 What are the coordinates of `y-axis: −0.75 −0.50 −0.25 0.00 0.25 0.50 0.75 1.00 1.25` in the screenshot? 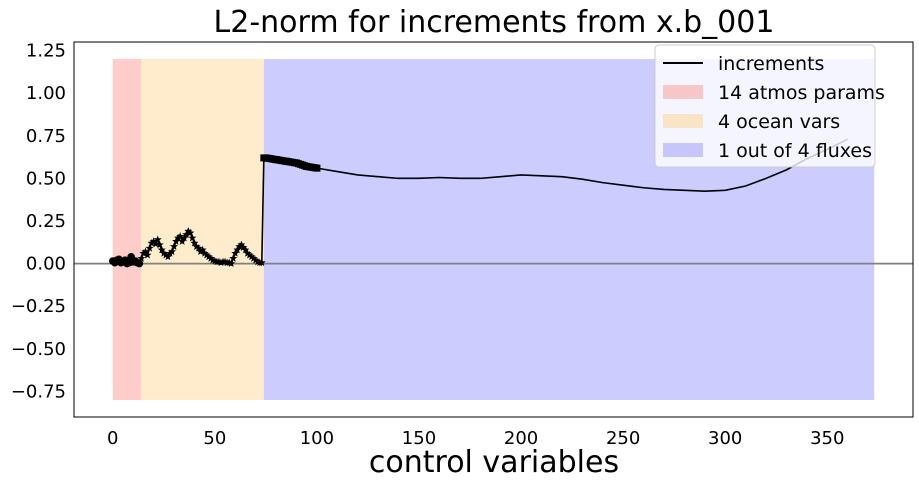 It's located at (38, 222).